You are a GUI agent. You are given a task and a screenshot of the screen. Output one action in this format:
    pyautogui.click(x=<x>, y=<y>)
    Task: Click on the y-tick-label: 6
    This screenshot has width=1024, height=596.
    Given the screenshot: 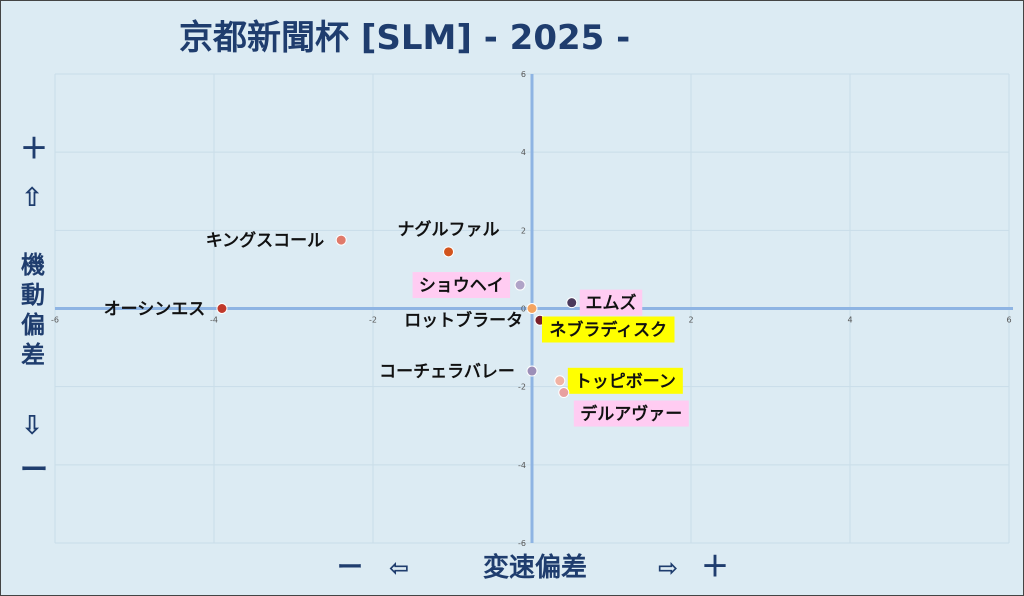 What is the action you would take?
    pyautogui.click(x=523, y=74)
    